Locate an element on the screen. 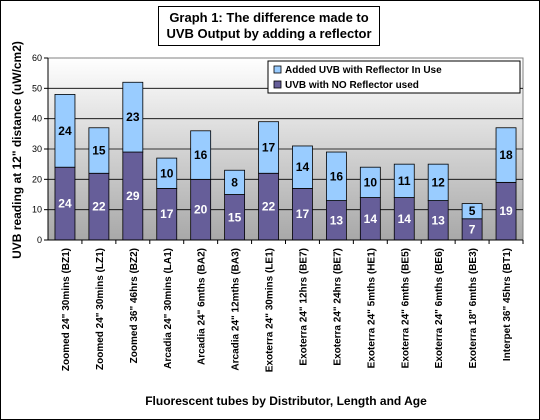 The width and height of the screenshot is (540, 420). data-label-no-reflector: 24 is located at coordinates (65, 204).